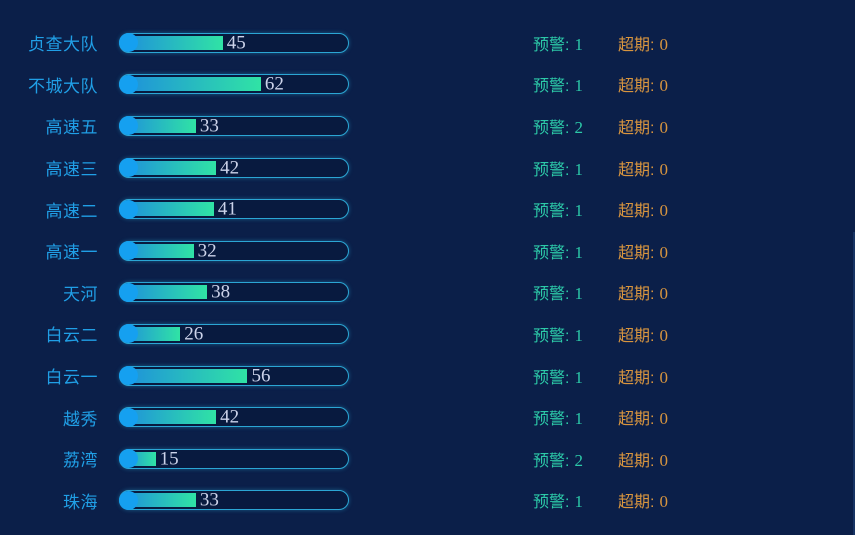 This screenshot has height=535, width=855. I want to click on warning-stat: 预警: 2, so click(575, 459).